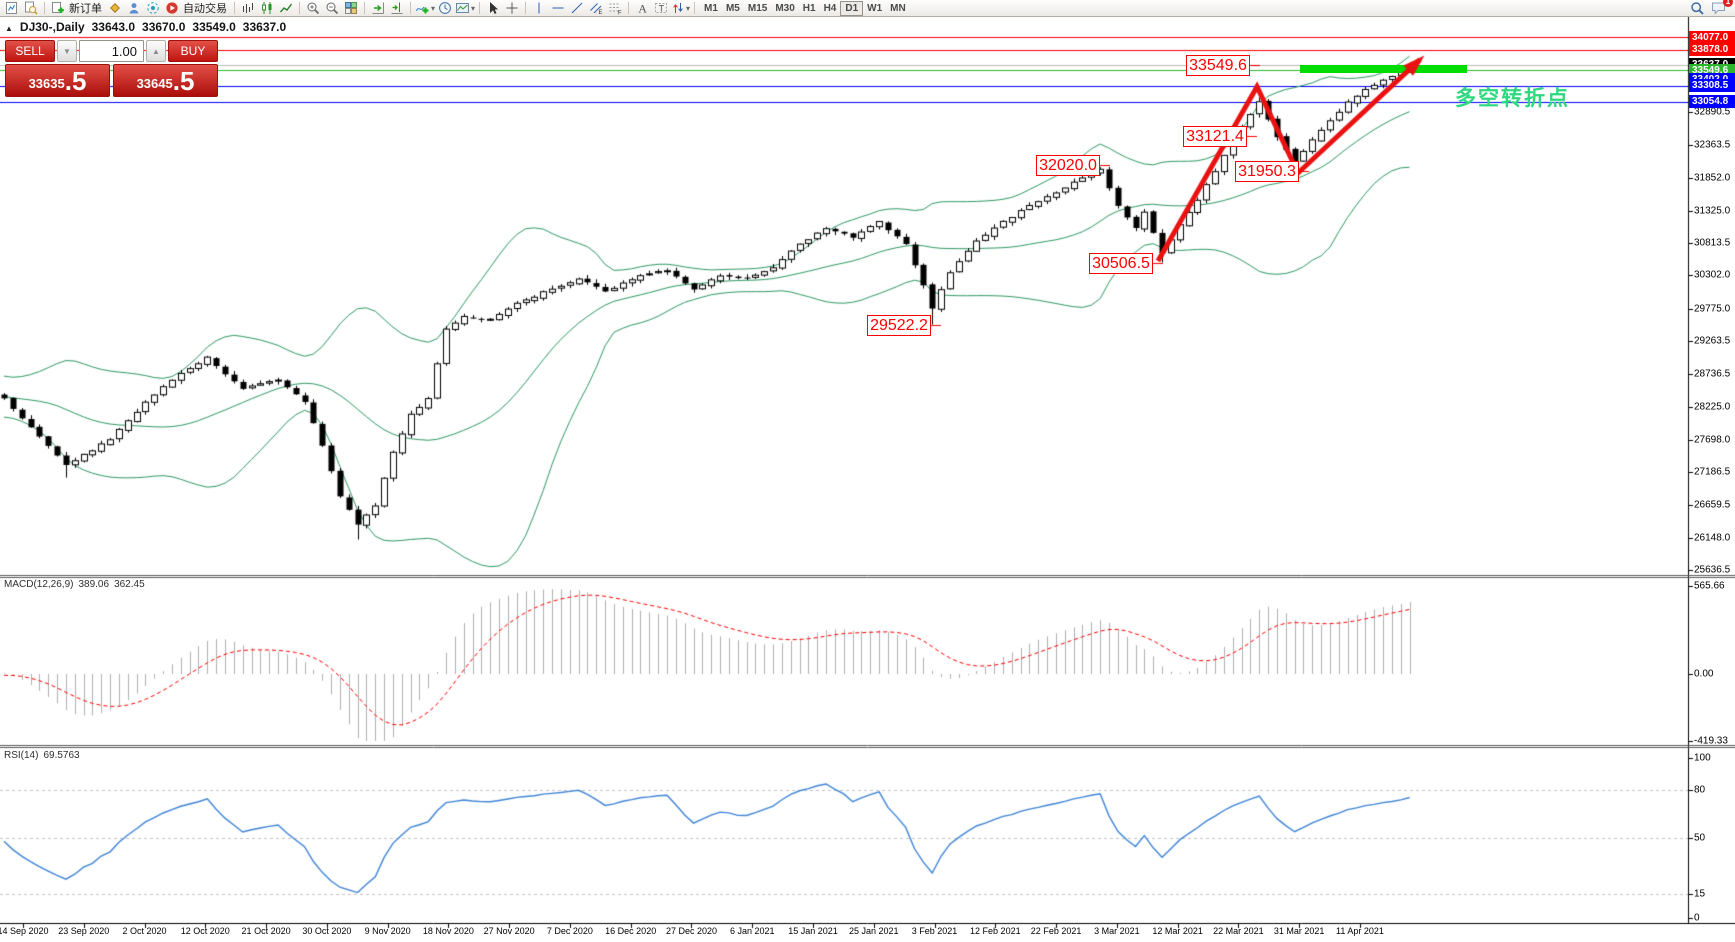 This screenshot has width=1735, height=942. I want to click on buy-price-pips: .5, so click(183, 81).